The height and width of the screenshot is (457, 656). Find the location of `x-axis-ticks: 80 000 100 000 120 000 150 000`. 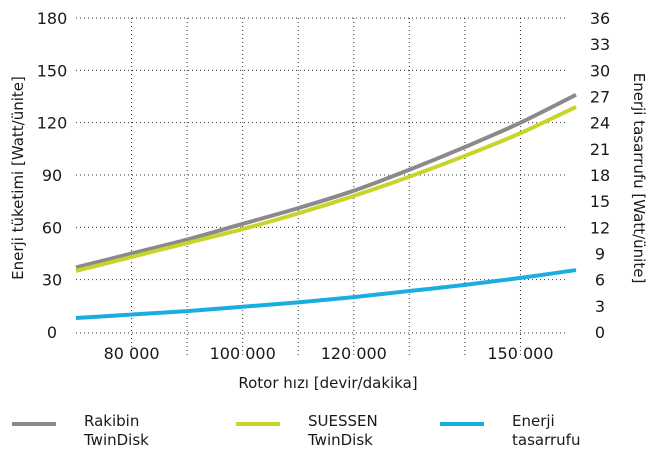

x-axis-ticks: 80 000 100 000 120 000 150 000 is located at coordinates (329, 353).